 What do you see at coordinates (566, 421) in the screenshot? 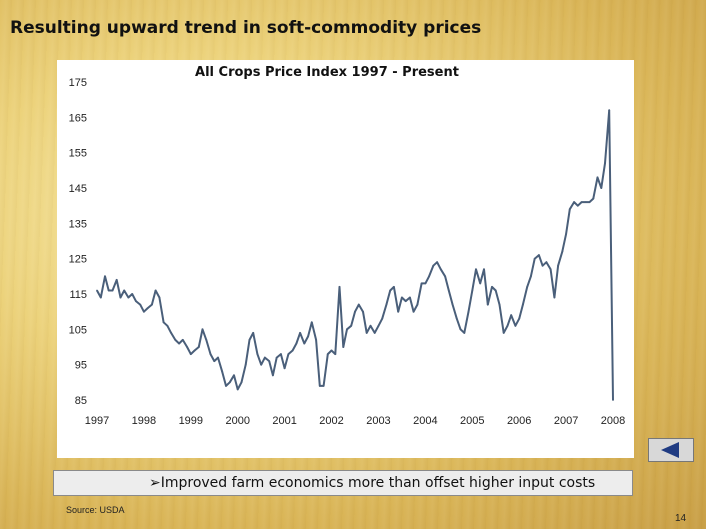
I see `x-tick-label: 2007` at bounding box center [566, 421].